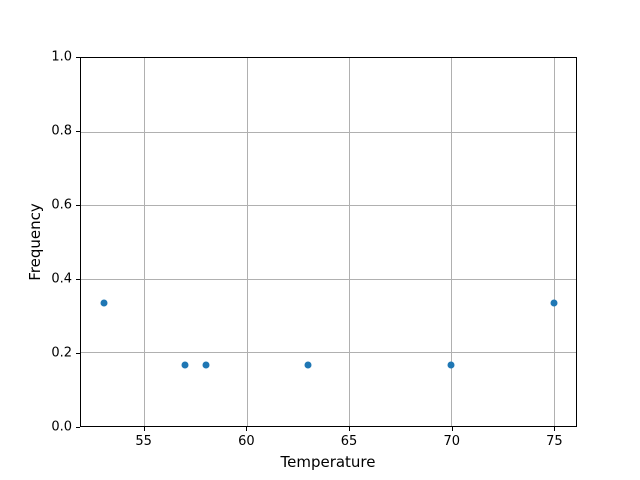 Image resolution: width=640 pixels, height=480 pixels. I want to click on x-tick-label: 60, so click(246, 441).